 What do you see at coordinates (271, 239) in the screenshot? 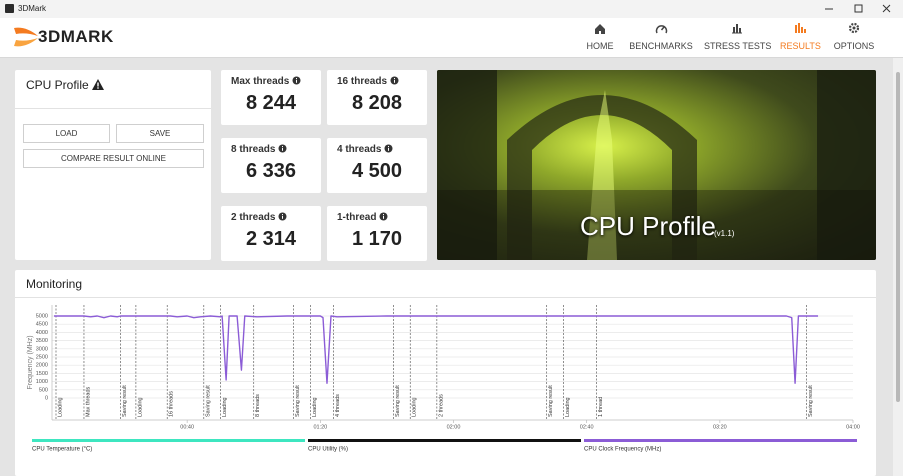
I see `score-value: 2 314` at bounding box center [271, 239].